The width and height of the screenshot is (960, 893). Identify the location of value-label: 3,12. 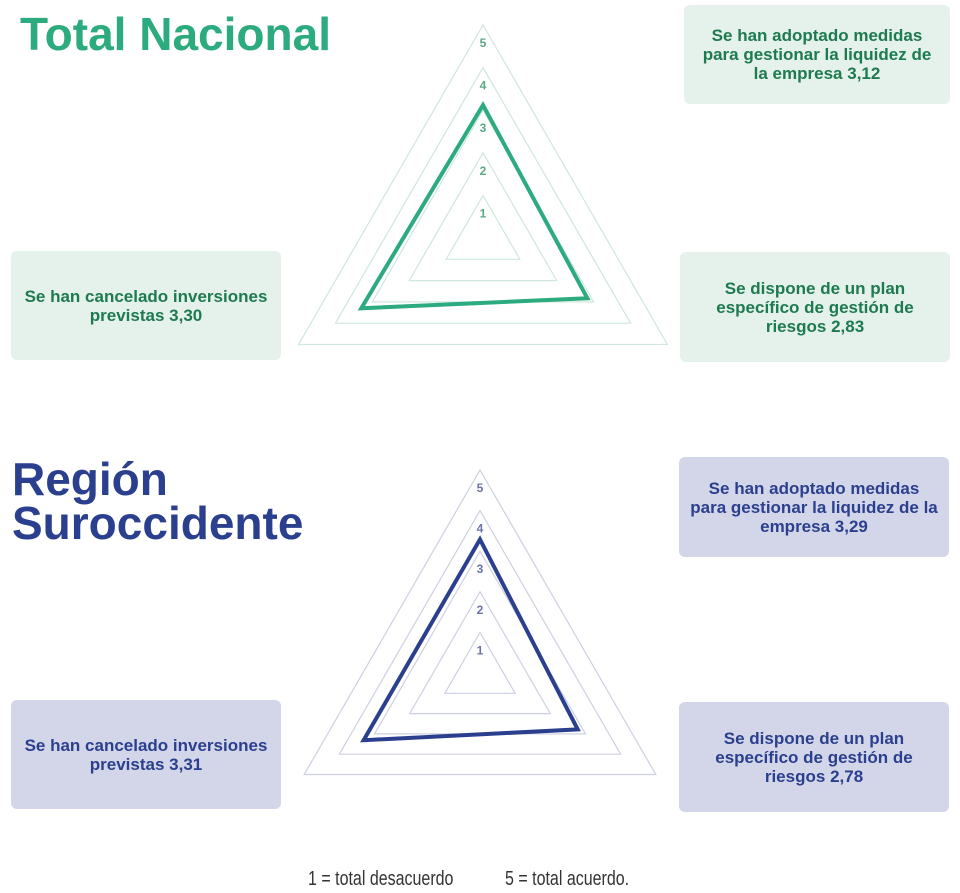
(864, 73).